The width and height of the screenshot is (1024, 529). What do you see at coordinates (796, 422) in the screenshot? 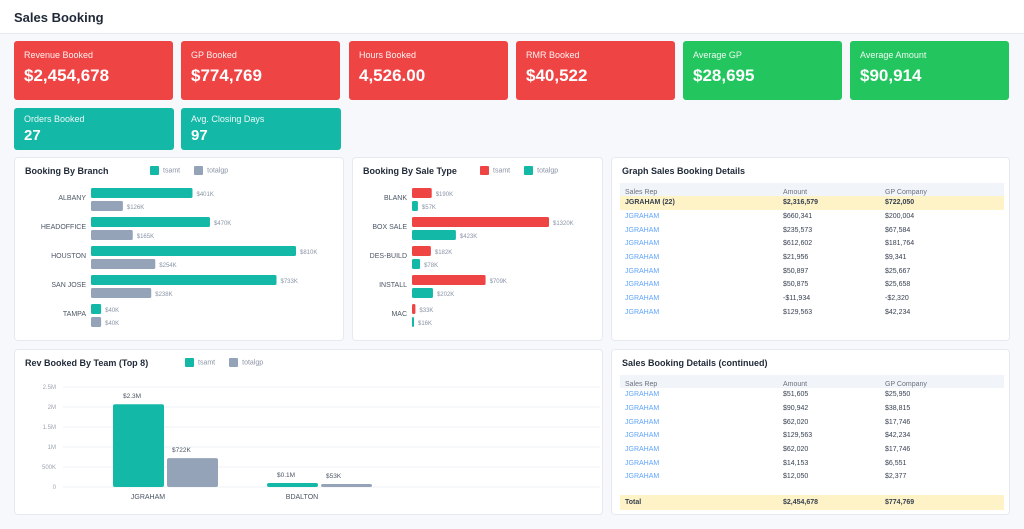
I see `amount: $62,020` at bounding box center [796, 422].